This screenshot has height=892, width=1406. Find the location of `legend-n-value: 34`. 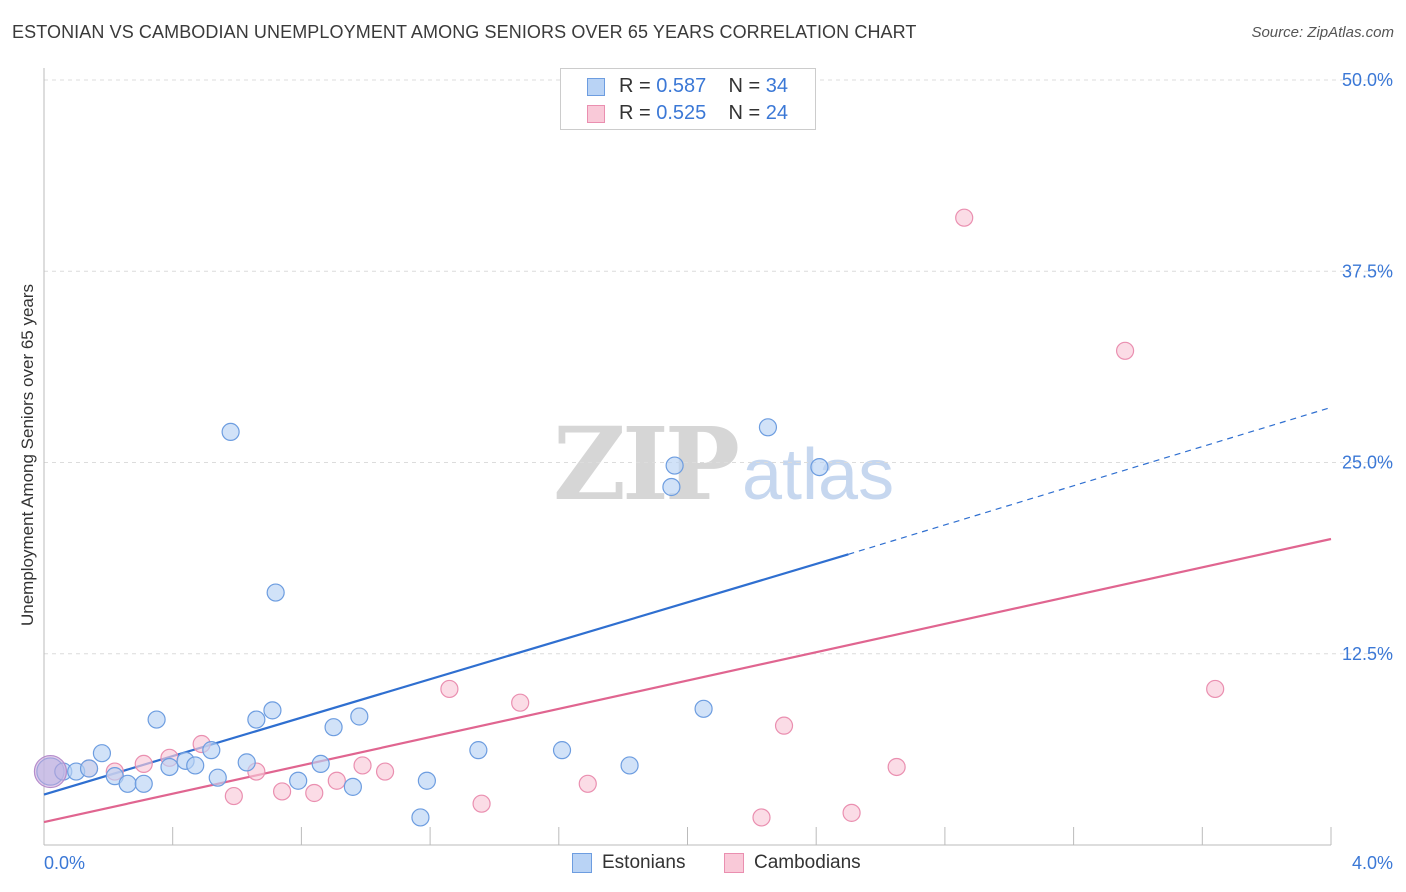

legend-n-value: 34 is located at coordinates (777, 86).